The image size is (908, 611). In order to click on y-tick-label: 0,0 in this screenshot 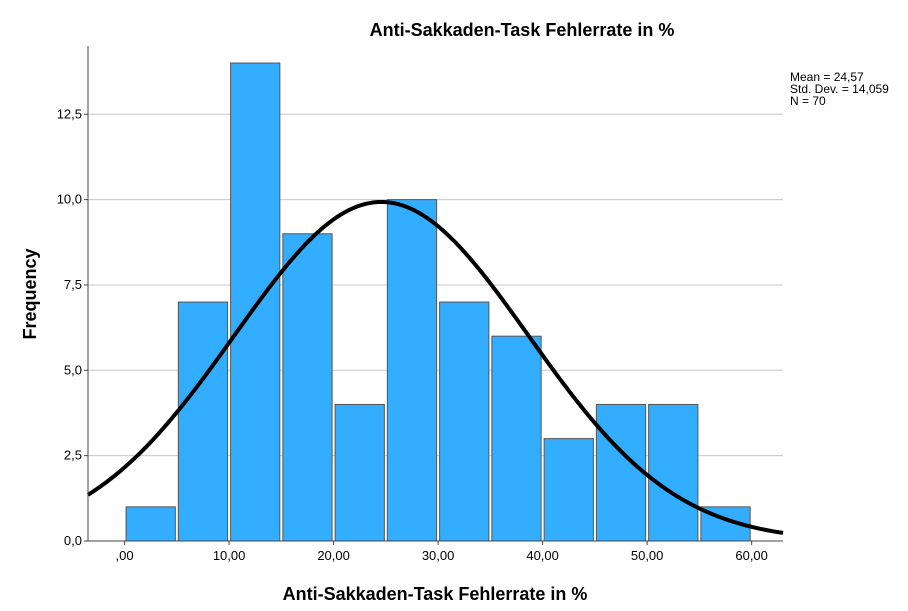, I will do `click(73, 540)`.